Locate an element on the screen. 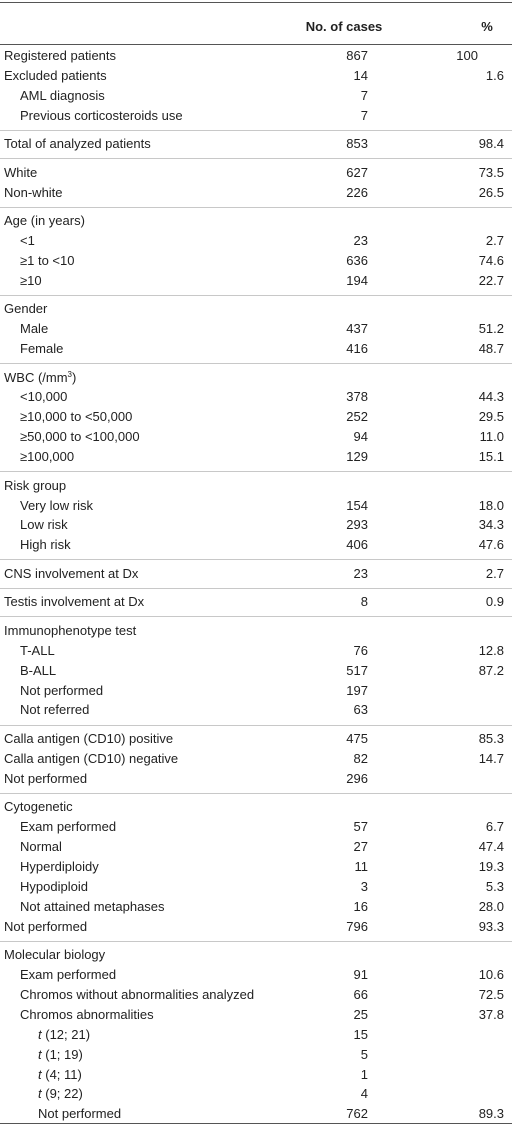 This screenshot has height=1126, width=512. cell-percent: 87.2 is located at coordinates (491, 670).